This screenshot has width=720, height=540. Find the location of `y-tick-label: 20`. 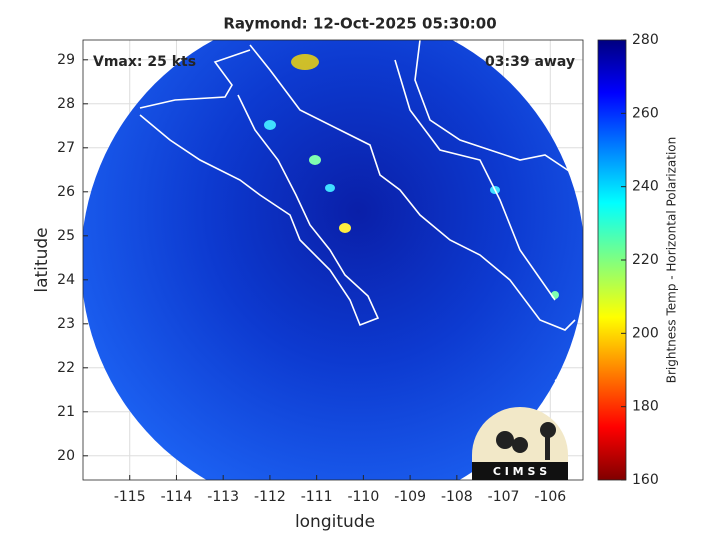

y-tick-label: 20 is located at coordinates (66, 456).